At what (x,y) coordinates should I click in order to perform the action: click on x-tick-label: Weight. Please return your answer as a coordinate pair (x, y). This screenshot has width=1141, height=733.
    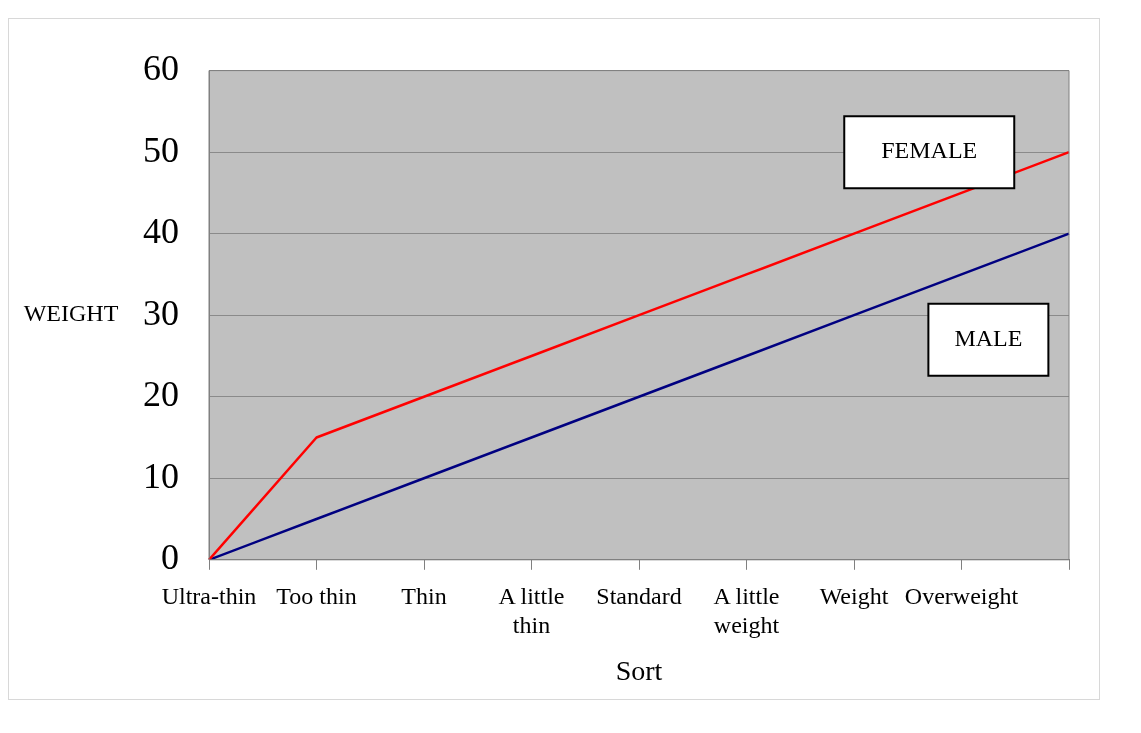
    Looking at the image, I should click on (854, 596).